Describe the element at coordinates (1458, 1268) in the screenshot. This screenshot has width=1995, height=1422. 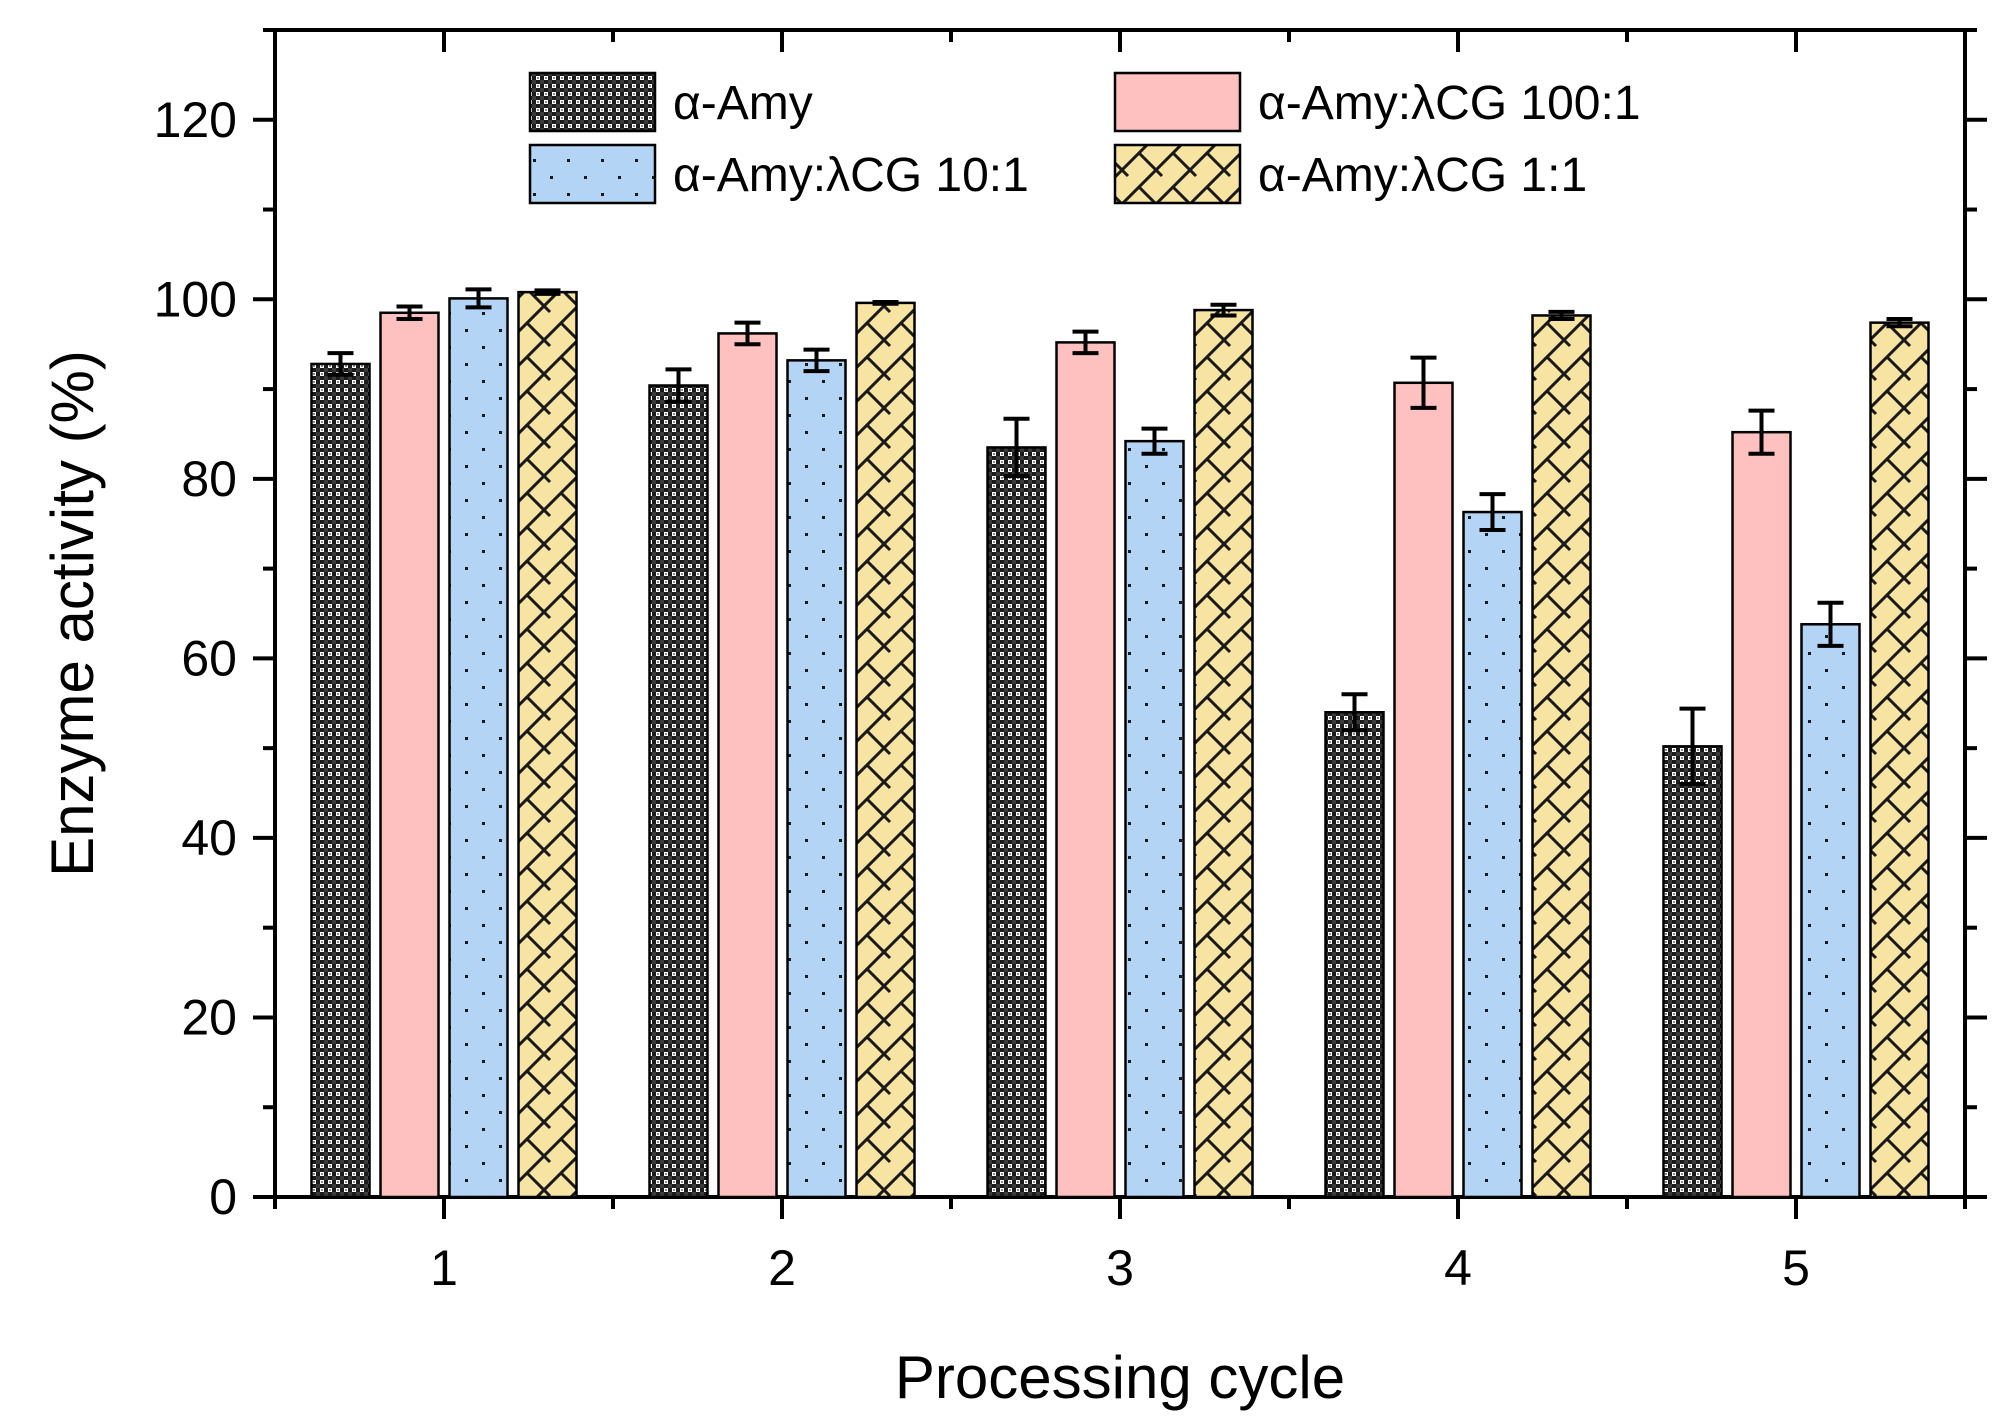
I see `x-tick-label: 4` at that location.